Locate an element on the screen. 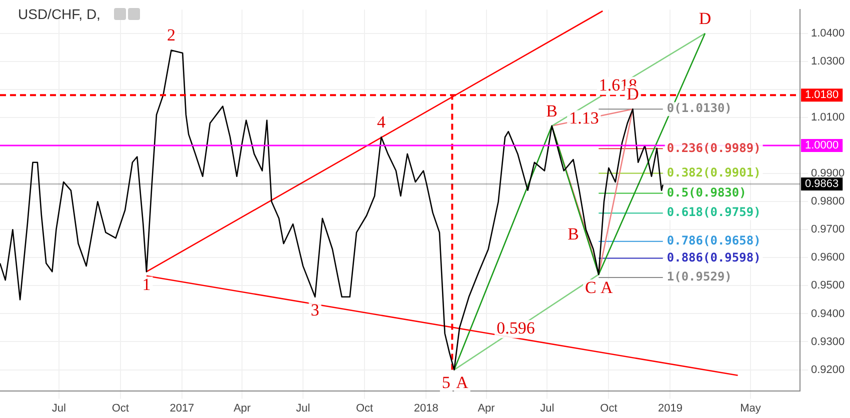  annotation: 4 is located at coordinates (381, 122).